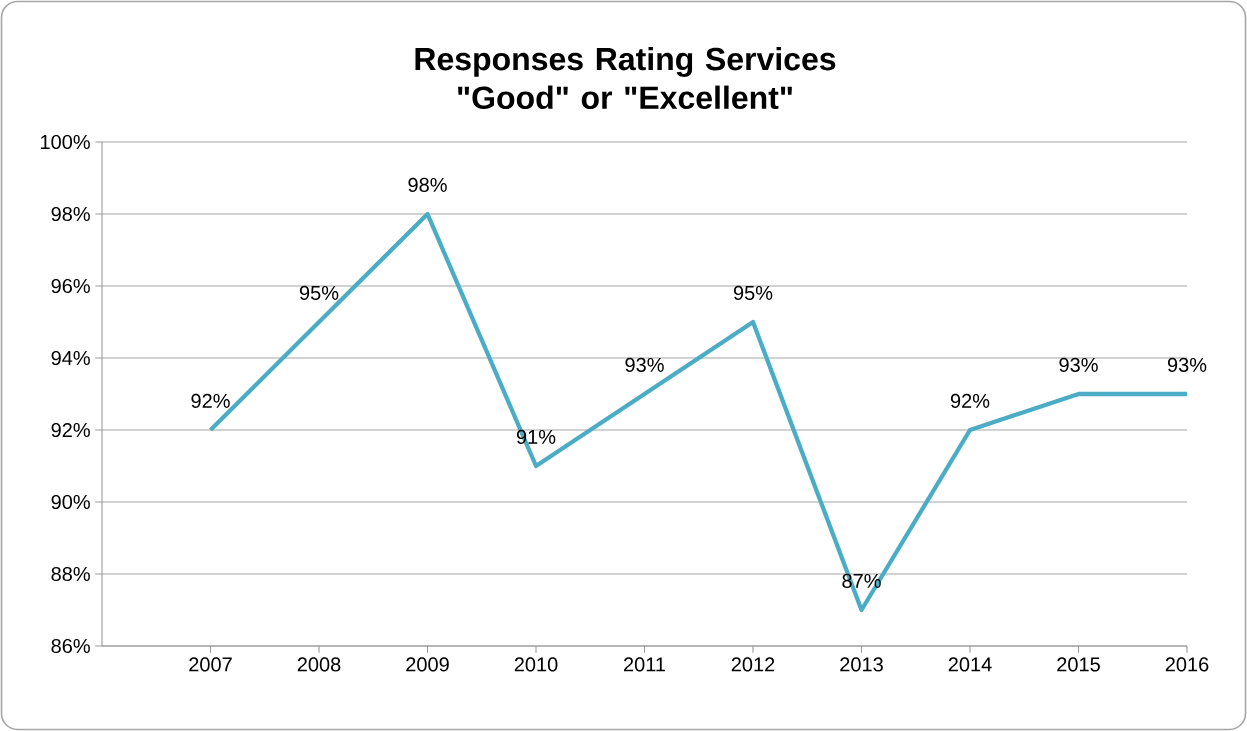 This screenshot has height=731, width=1247. What do you see at coordinates (625, 78) in the screenshot?
I see `chart-title: Responses Rating Services "Good" or "Excellent"` at bounding box center [625, 78].